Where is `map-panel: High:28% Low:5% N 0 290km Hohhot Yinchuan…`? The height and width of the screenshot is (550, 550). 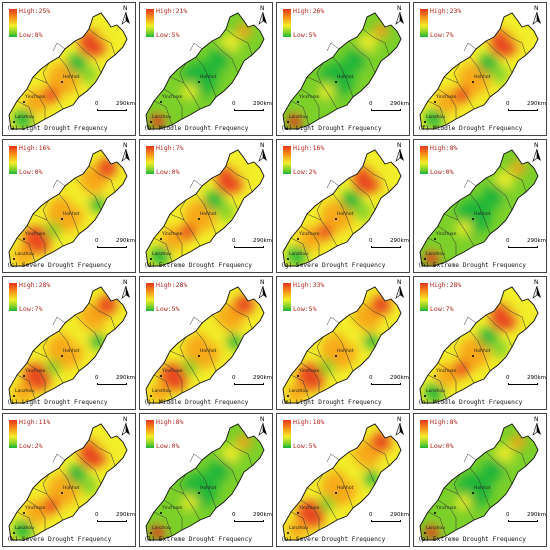
map-panel: High:28% Low:5% N 0 290km Hohhot Yinchuan… is located at coordinates (206, 343).